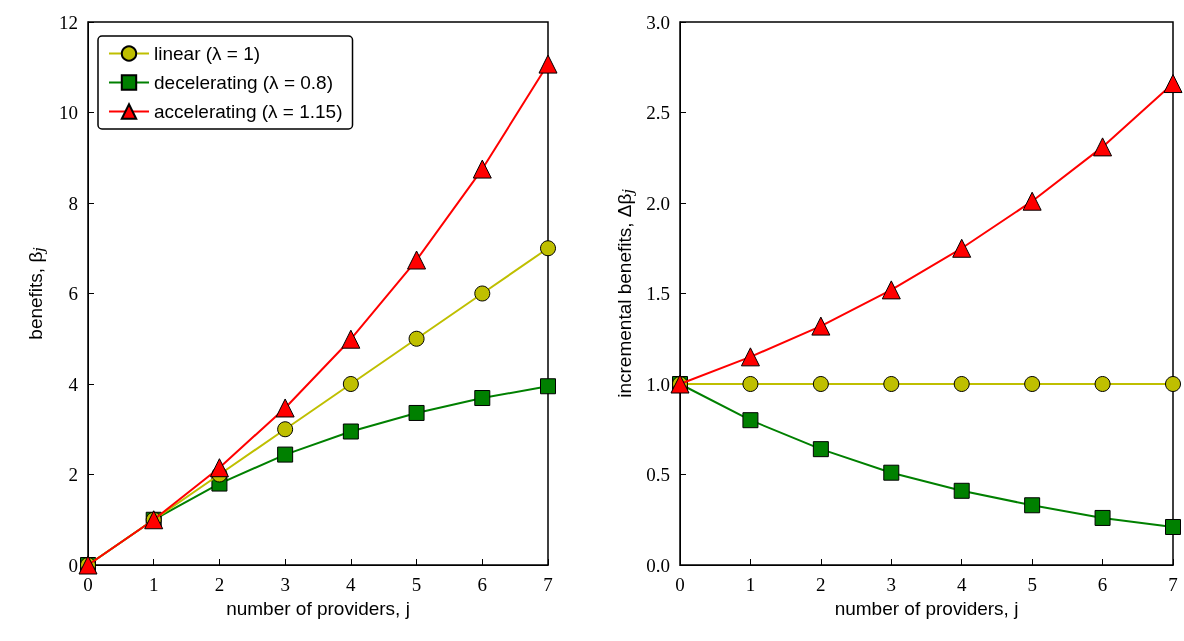 Image resolution: width=1184 pixels, height=641 pixels. Describe the element at coordinates (207, 53) in the screenshot. I see `legend-label: linear (λ = 1)` at that location.